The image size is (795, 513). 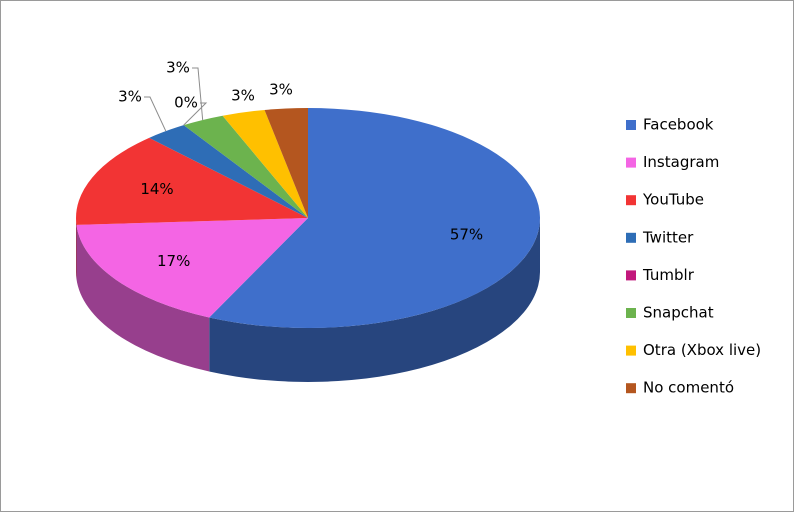 I want to click on legend-label: Snapchat, so click(x=678, y=313).